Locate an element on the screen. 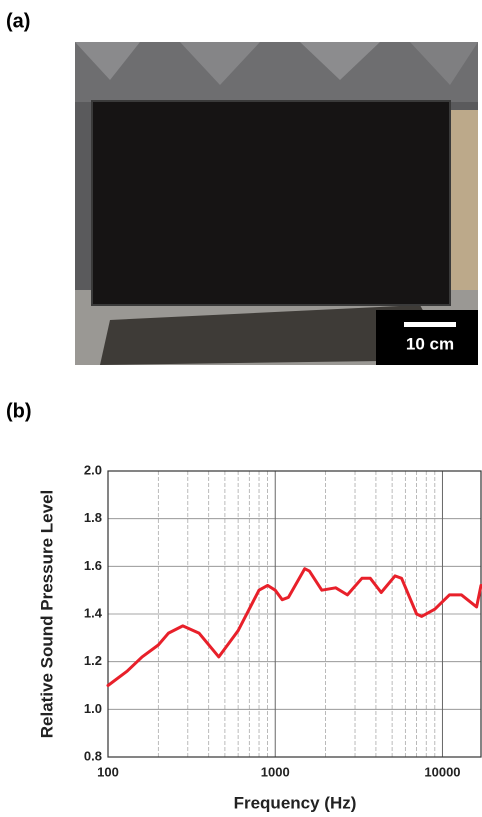  scale-bar-label: 10 cm is located at coordinates (430, 343).